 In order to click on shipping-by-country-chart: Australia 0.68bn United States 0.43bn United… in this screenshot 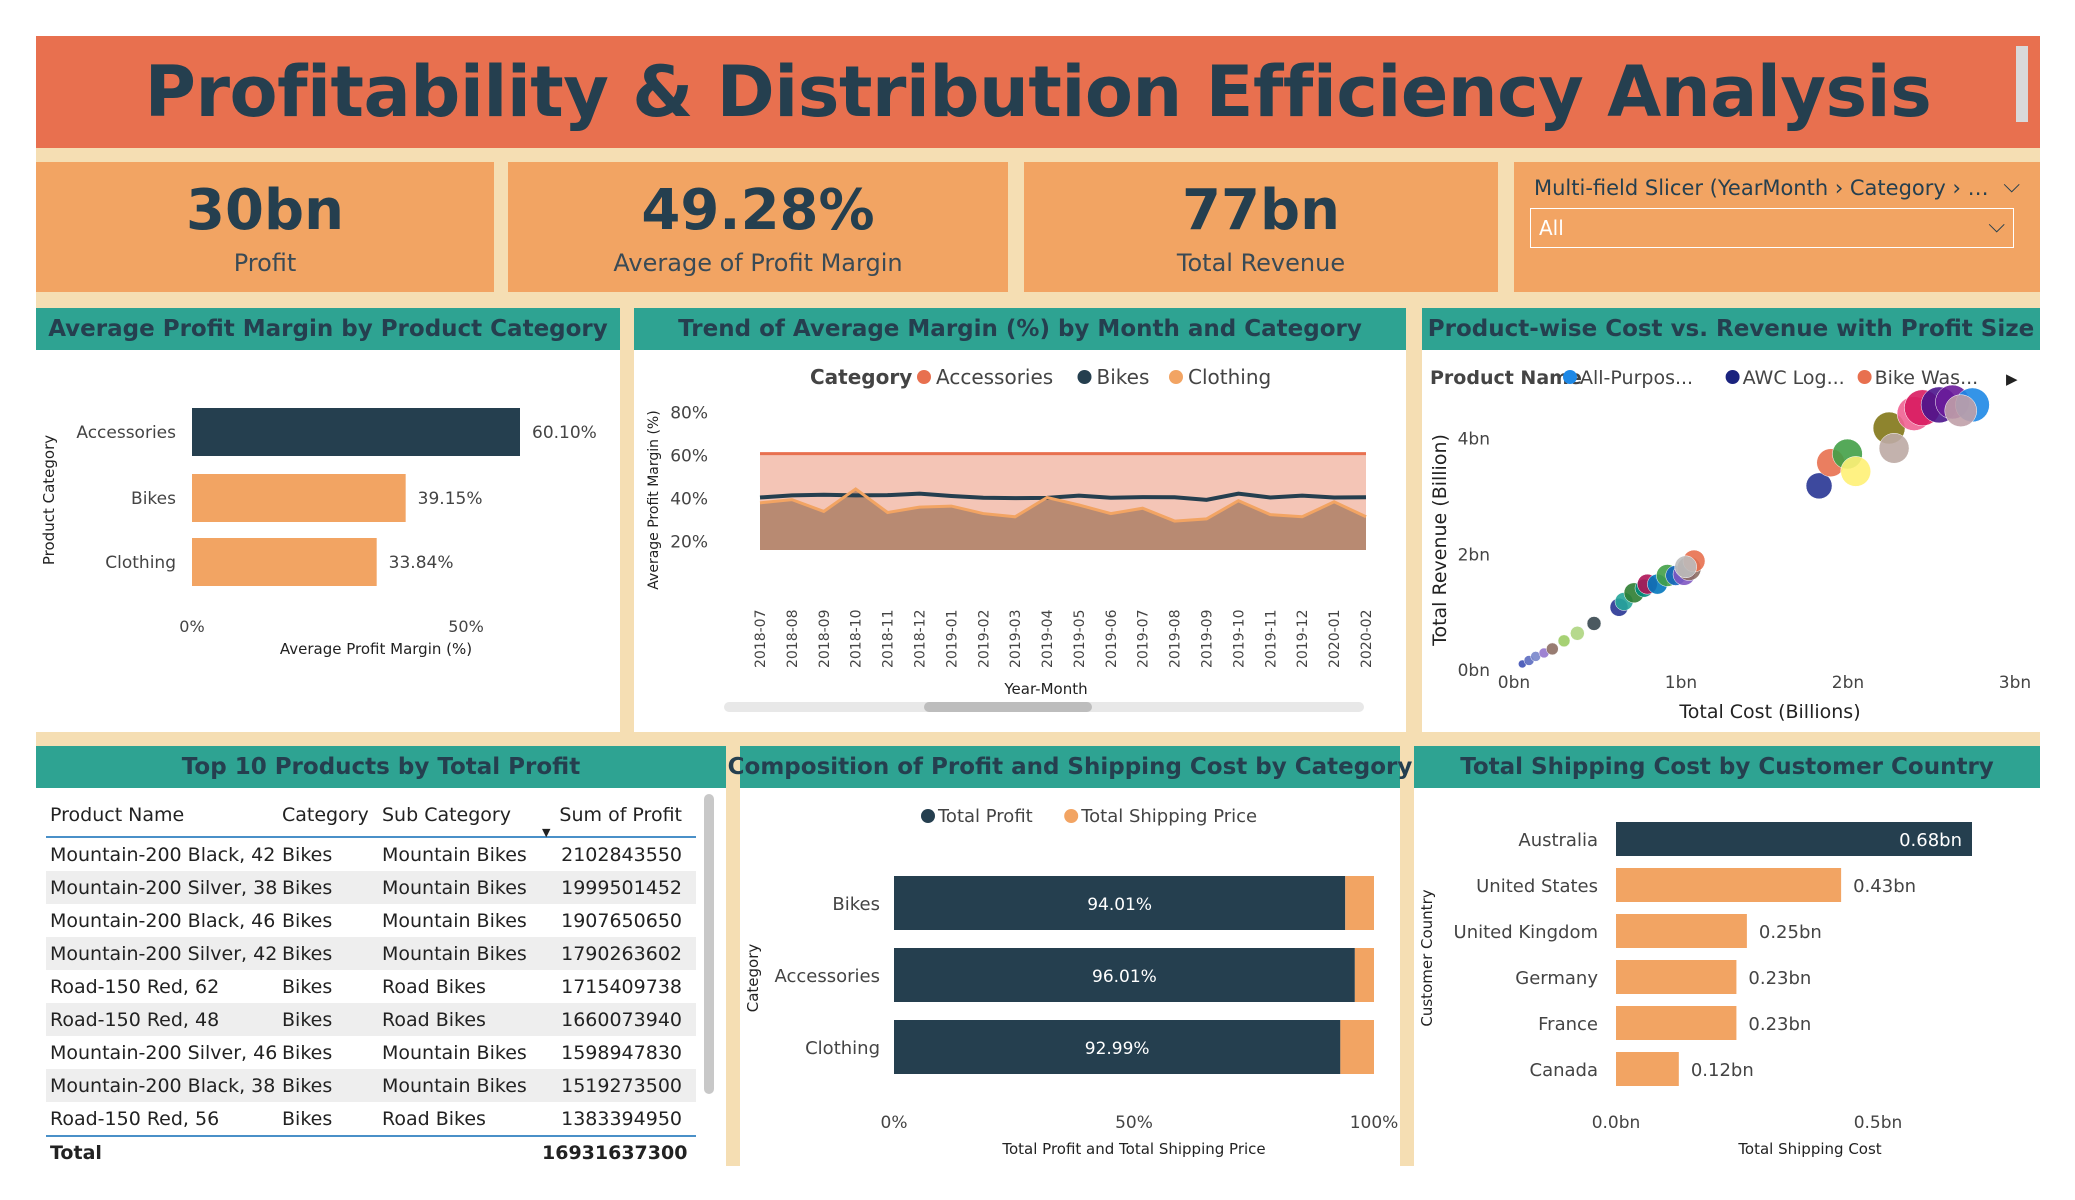, I will do `click(1695, 990)`.